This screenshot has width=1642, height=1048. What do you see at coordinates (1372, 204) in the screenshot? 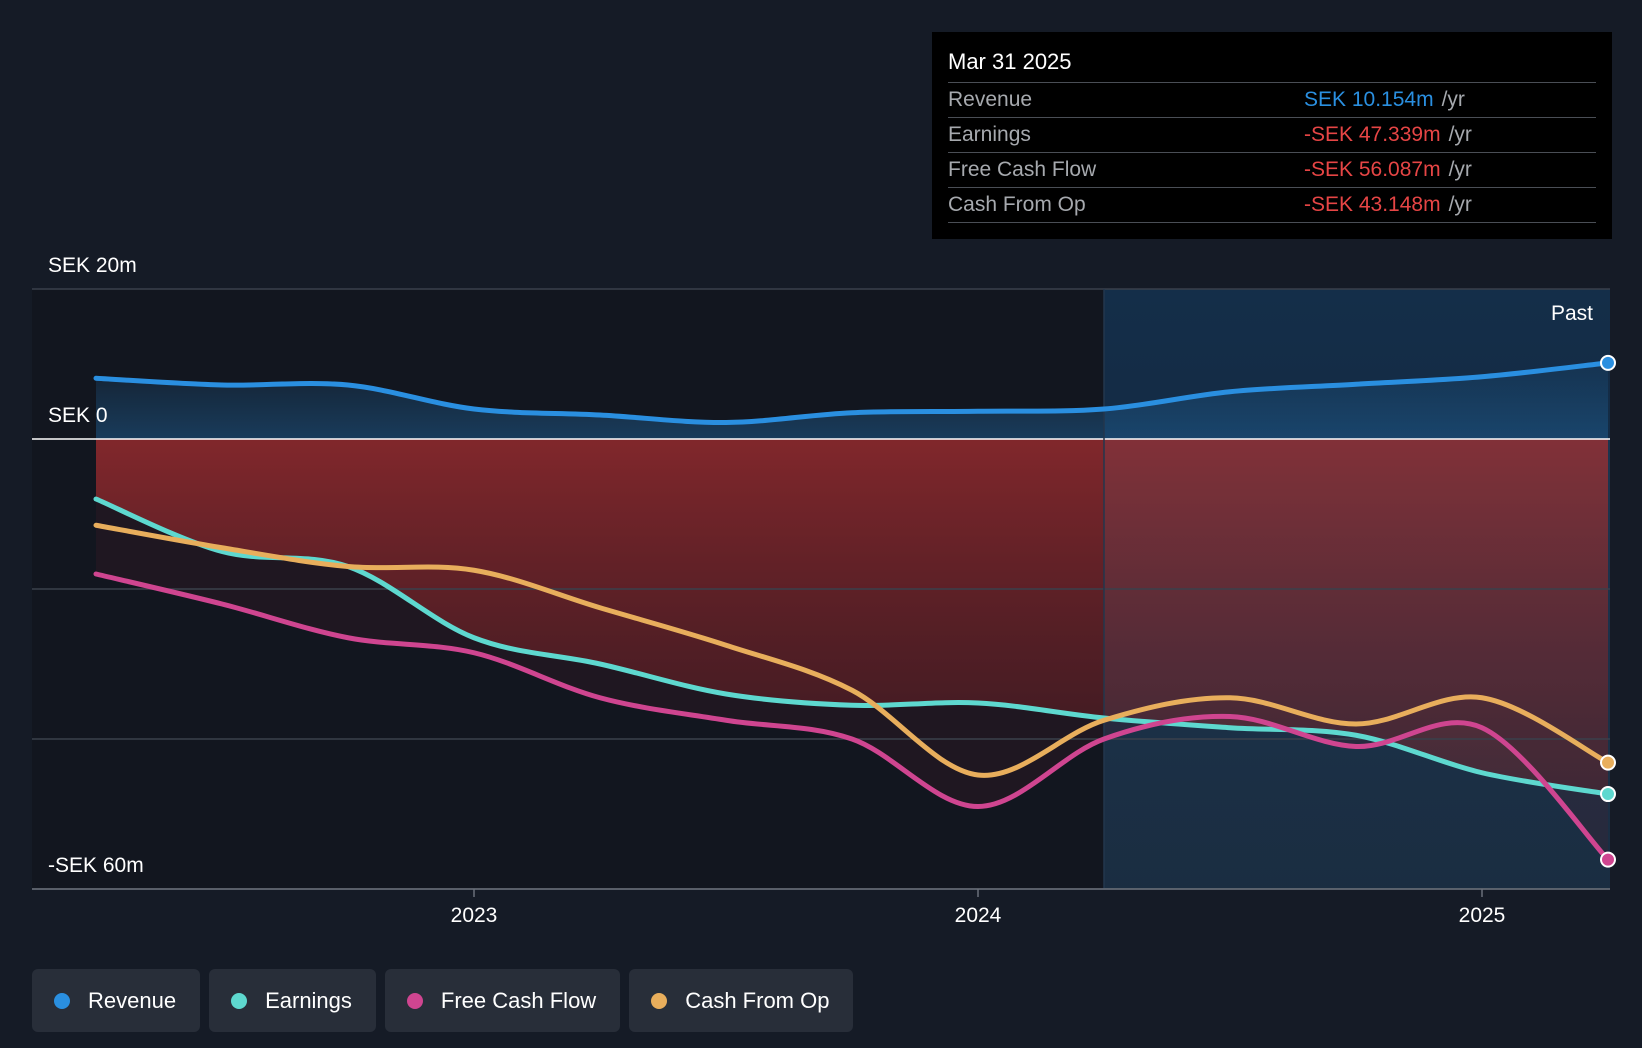
I see `tooltip-row-value: -SEK 43.148m` at bounding box center [1372, 204].